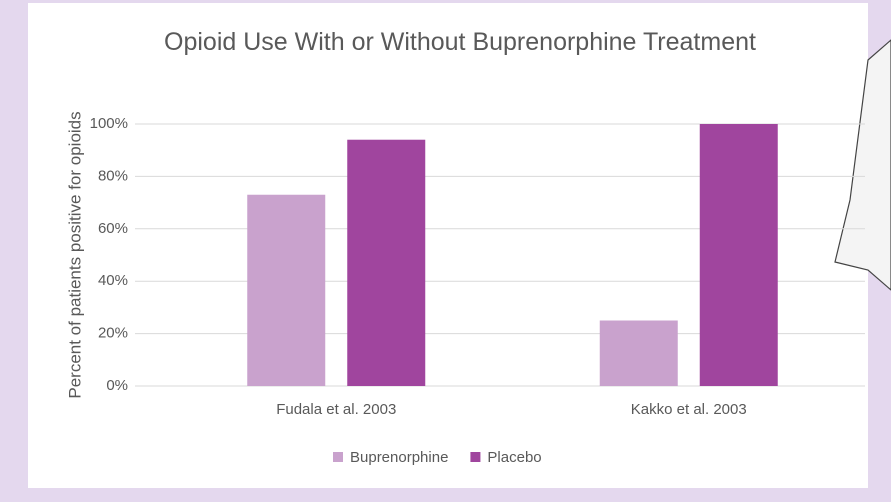  What do you see at coordinates (113, 280) in the screenshot?
I see `y-tick-label: 40%` at bounding box center [113, 280].